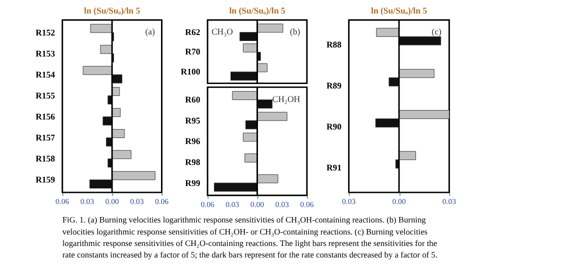  I want to click on y-tick-label: R70, so click(193, 51).